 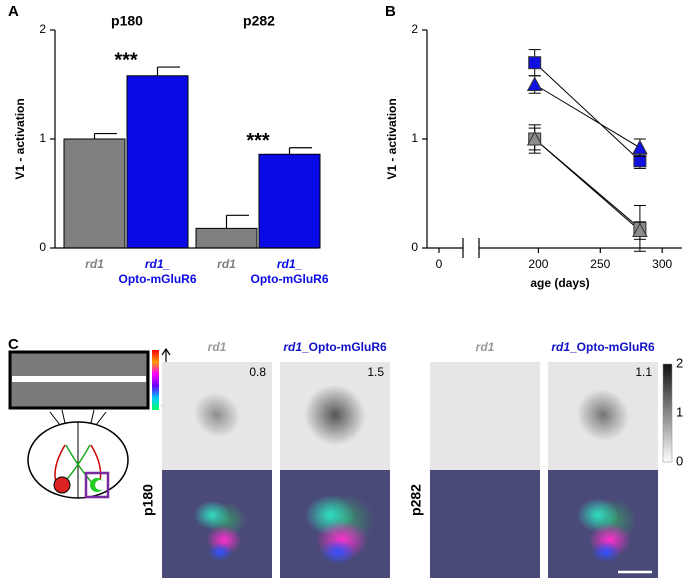 What do you see at coordinates (679, 460) in the screenshot?
I see `colorbar-tick-label: 0` at bounding box center [679, 460].